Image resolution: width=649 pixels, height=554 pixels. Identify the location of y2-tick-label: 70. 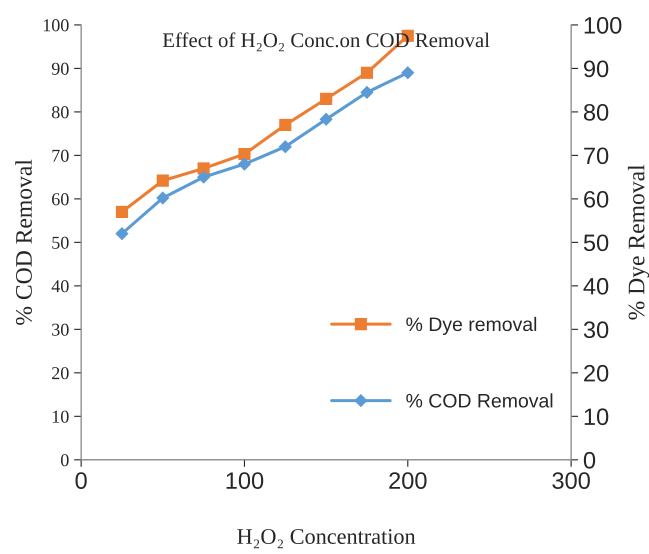
(596, 155).